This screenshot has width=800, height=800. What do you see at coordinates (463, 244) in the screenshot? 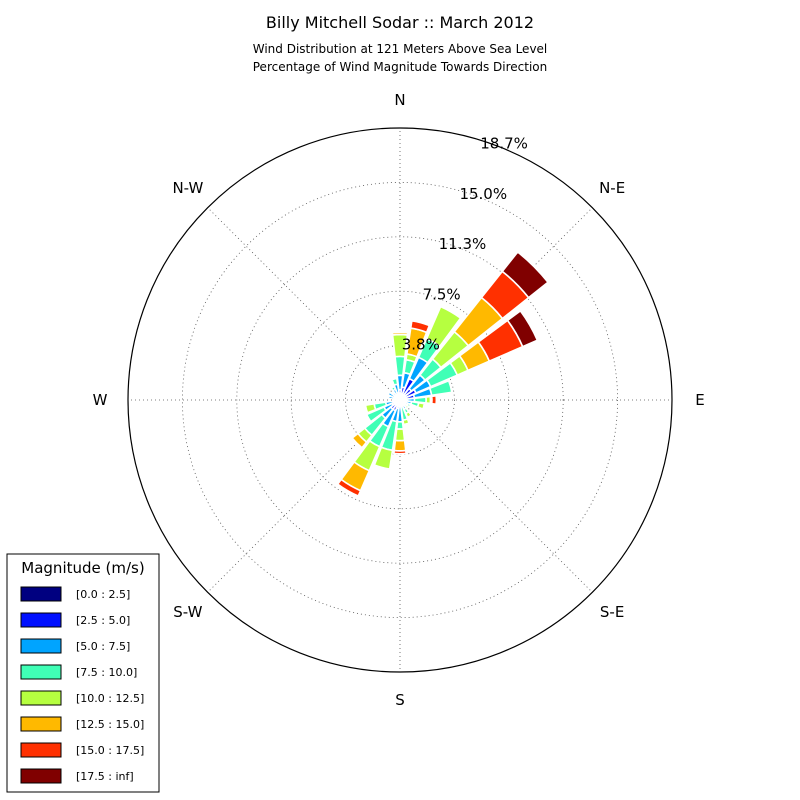
I see `radial-tick-label: 11.3%` at bounding box center [463, 244].